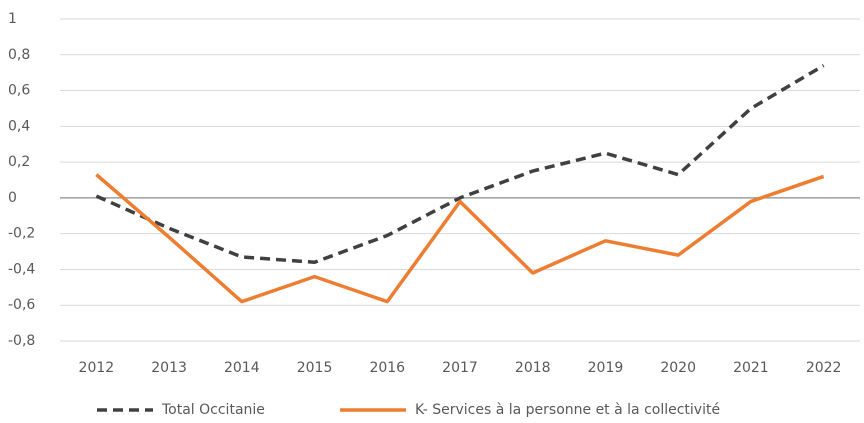  What do you see at coordinates (460, 368) in the screenshot?
I see `x-tick-label: 2017` at bounding box center [460, 368].